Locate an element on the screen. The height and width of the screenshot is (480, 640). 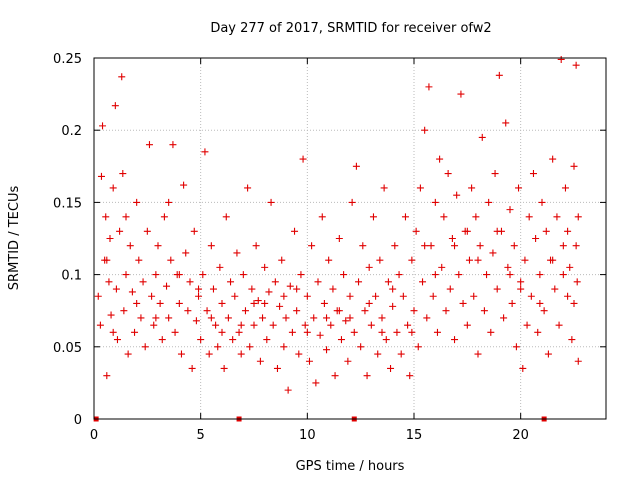
x-tick-label: 5 is located at coordinates (201, 435).